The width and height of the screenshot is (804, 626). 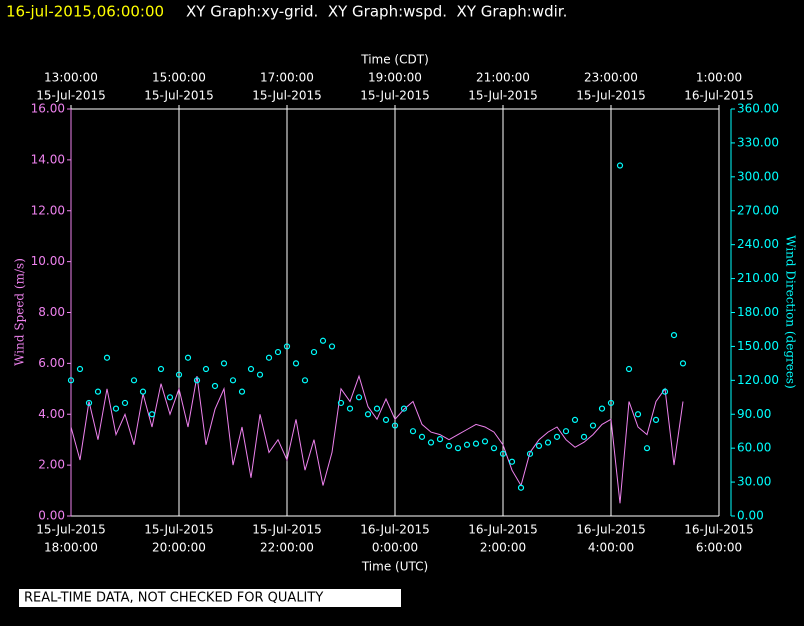 What do you see at coordinates (758, 176) in the screenshot?
I see `y2-tick-label: 300.00` at bounding box center [758, 176].